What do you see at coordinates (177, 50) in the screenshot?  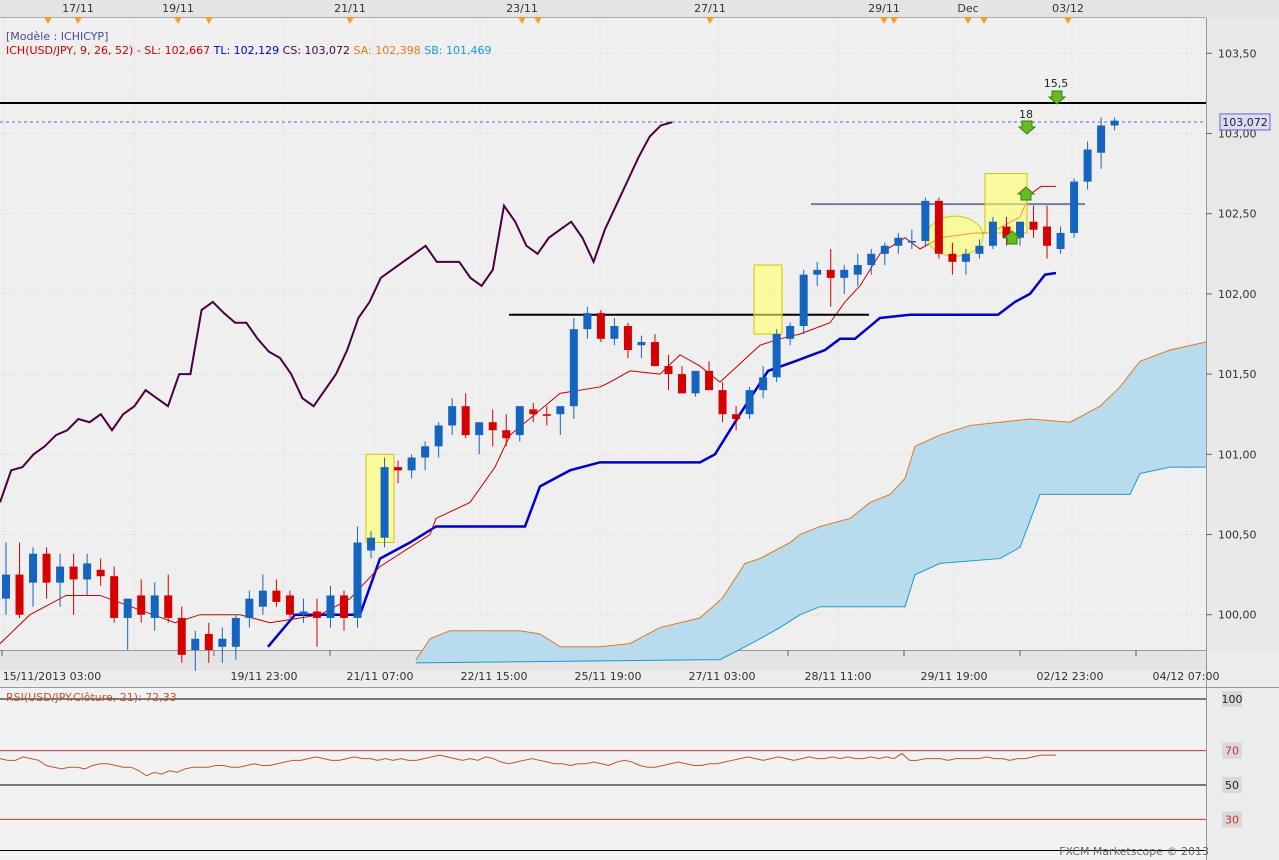 I see `sl-value: SL: 102,667` at bounding box center [177, 50].